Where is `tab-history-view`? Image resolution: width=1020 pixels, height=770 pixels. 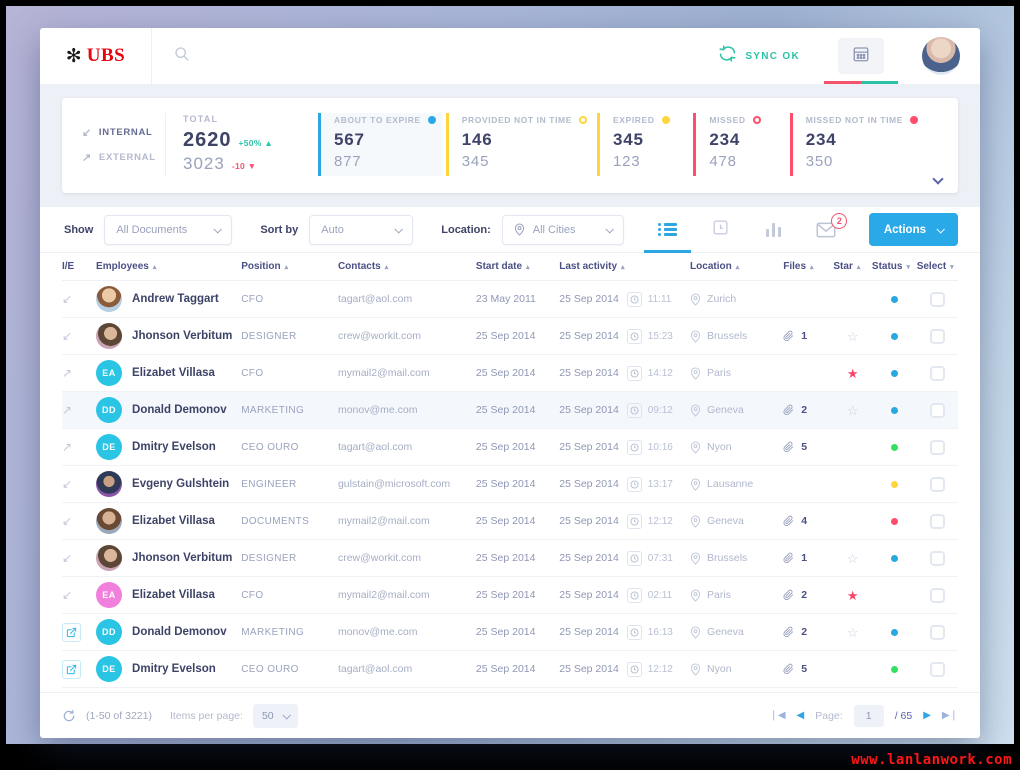
tab-history-view is located at coordinates (720, 229).